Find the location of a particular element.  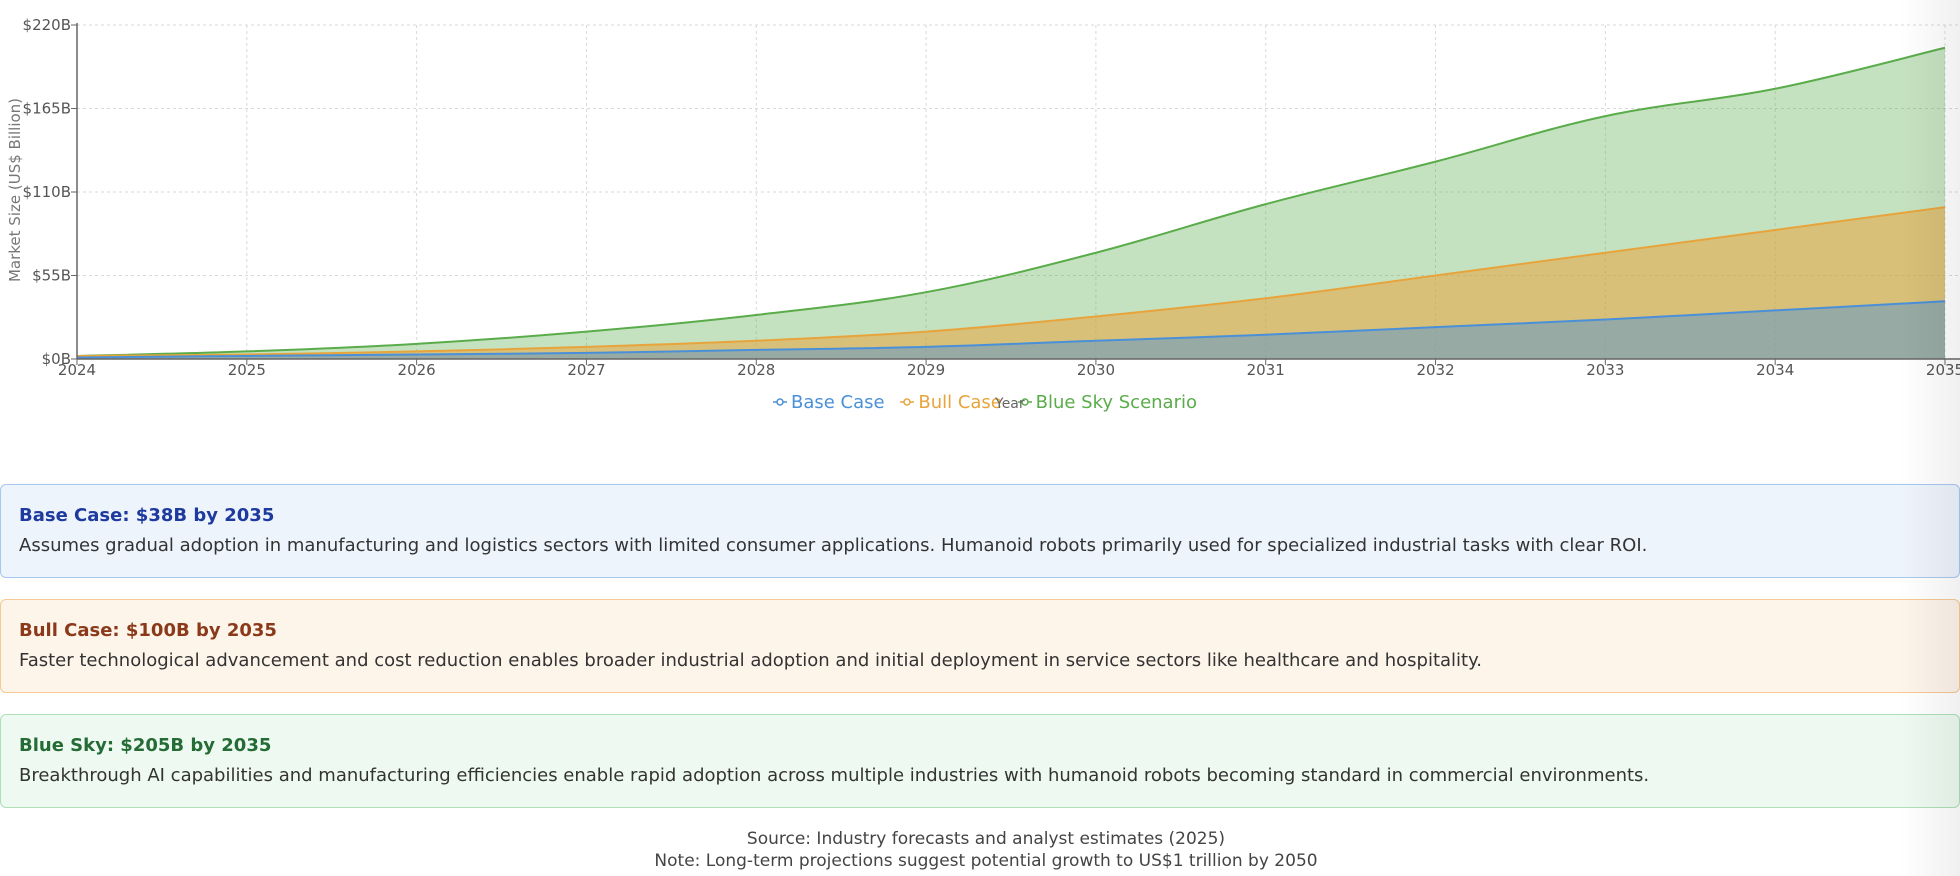

x-tick-label: 2031 is located at coordinates (1266, 370).